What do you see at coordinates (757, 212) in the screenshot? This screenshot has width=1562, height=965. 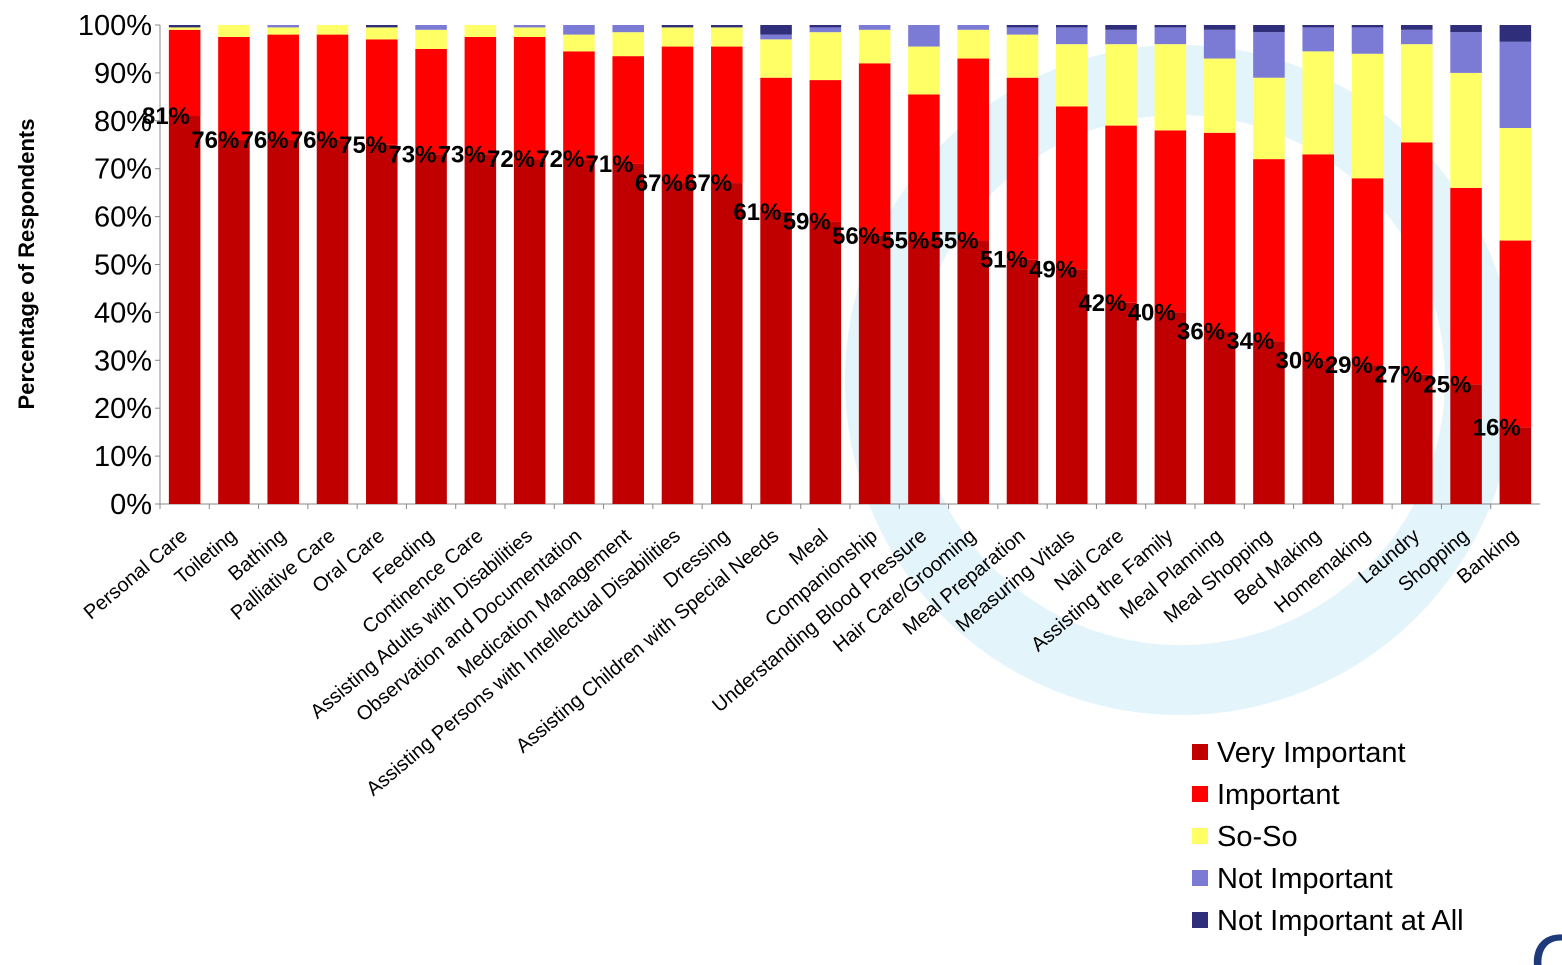 I see `value-label: 61%` at bounding box center [757, 212].